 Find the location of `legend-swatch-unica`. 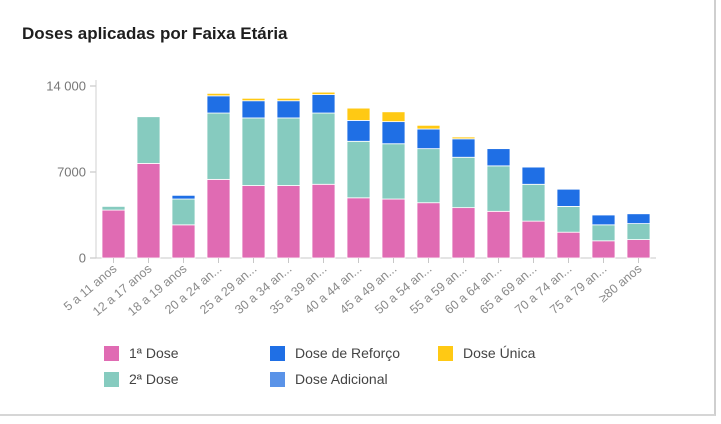

legend-swatch-unica is located at coordinates (445, 353).